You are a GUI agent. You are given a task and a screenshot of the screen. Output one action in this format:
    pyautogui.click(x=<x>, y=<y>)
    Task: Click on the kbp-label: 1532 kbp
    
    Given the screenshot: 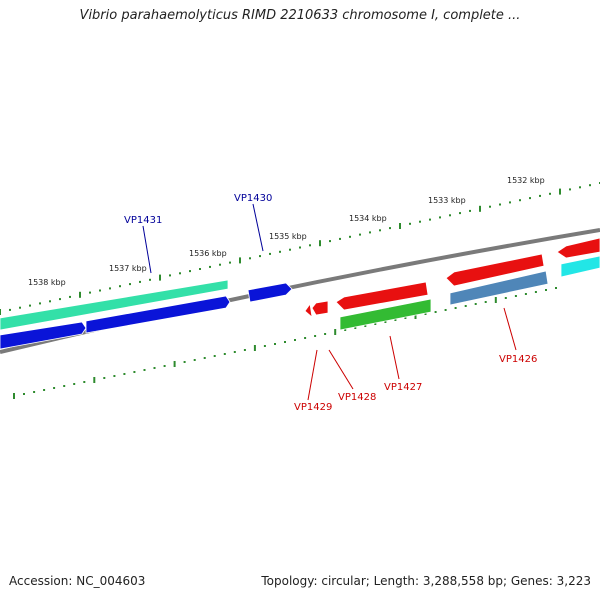 What is the action you would take?
    pyautogui.click(x=526, y=180)
    